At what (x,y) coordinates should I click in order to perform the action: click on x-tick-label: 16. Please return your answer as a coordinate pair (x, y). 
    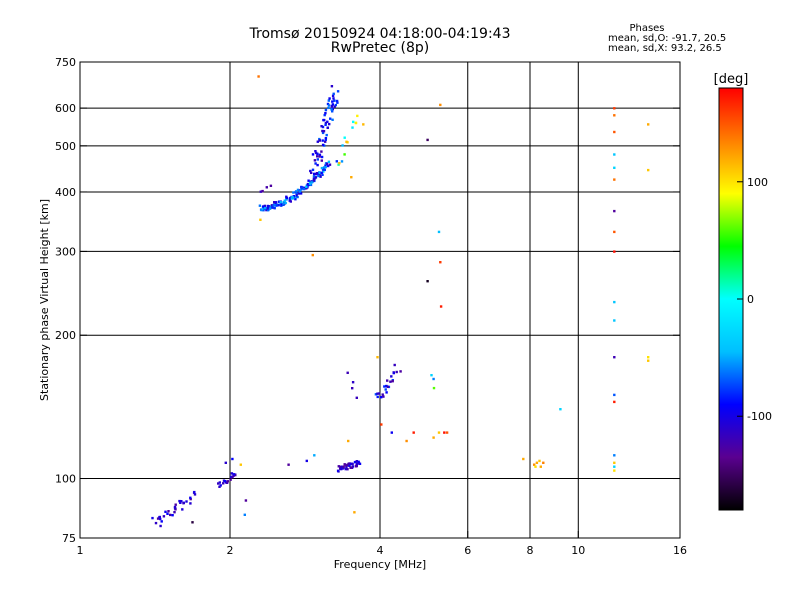
    Looking at the image, I should click on (680, 550).